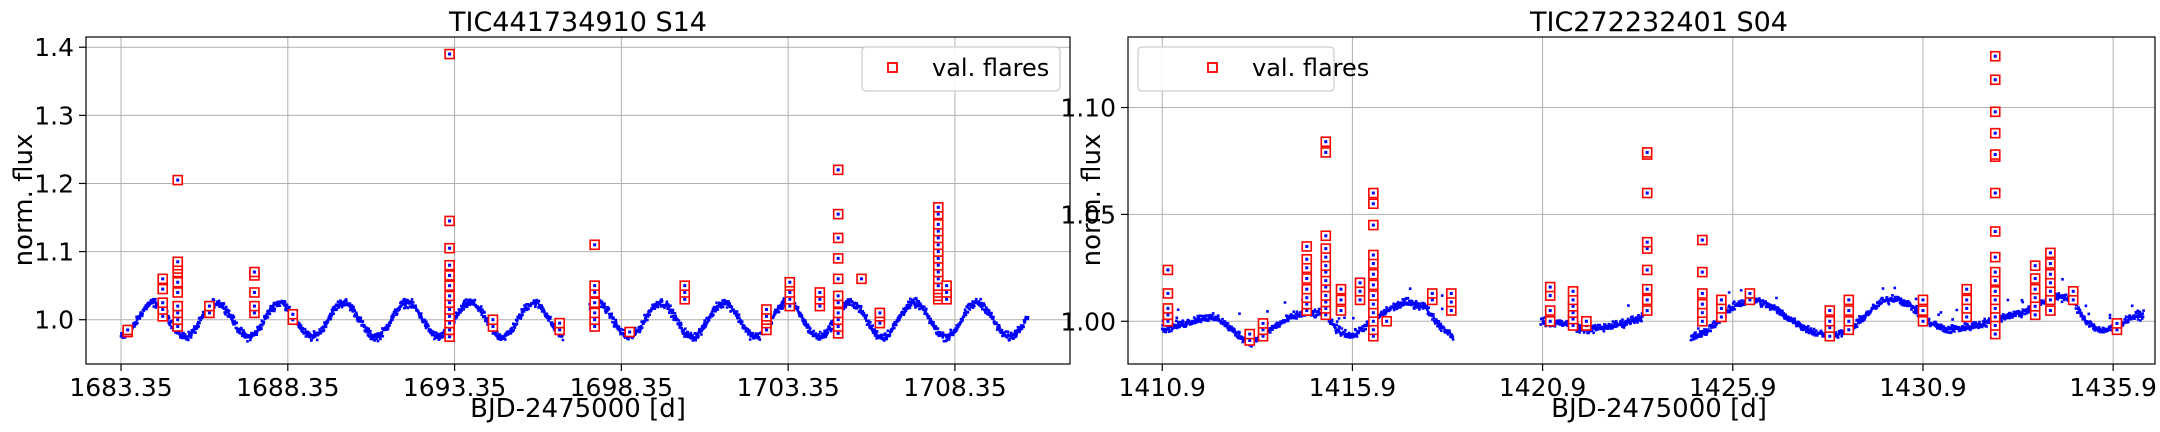  I want to click on y-tick-label: 1.2, so click(54, 183).